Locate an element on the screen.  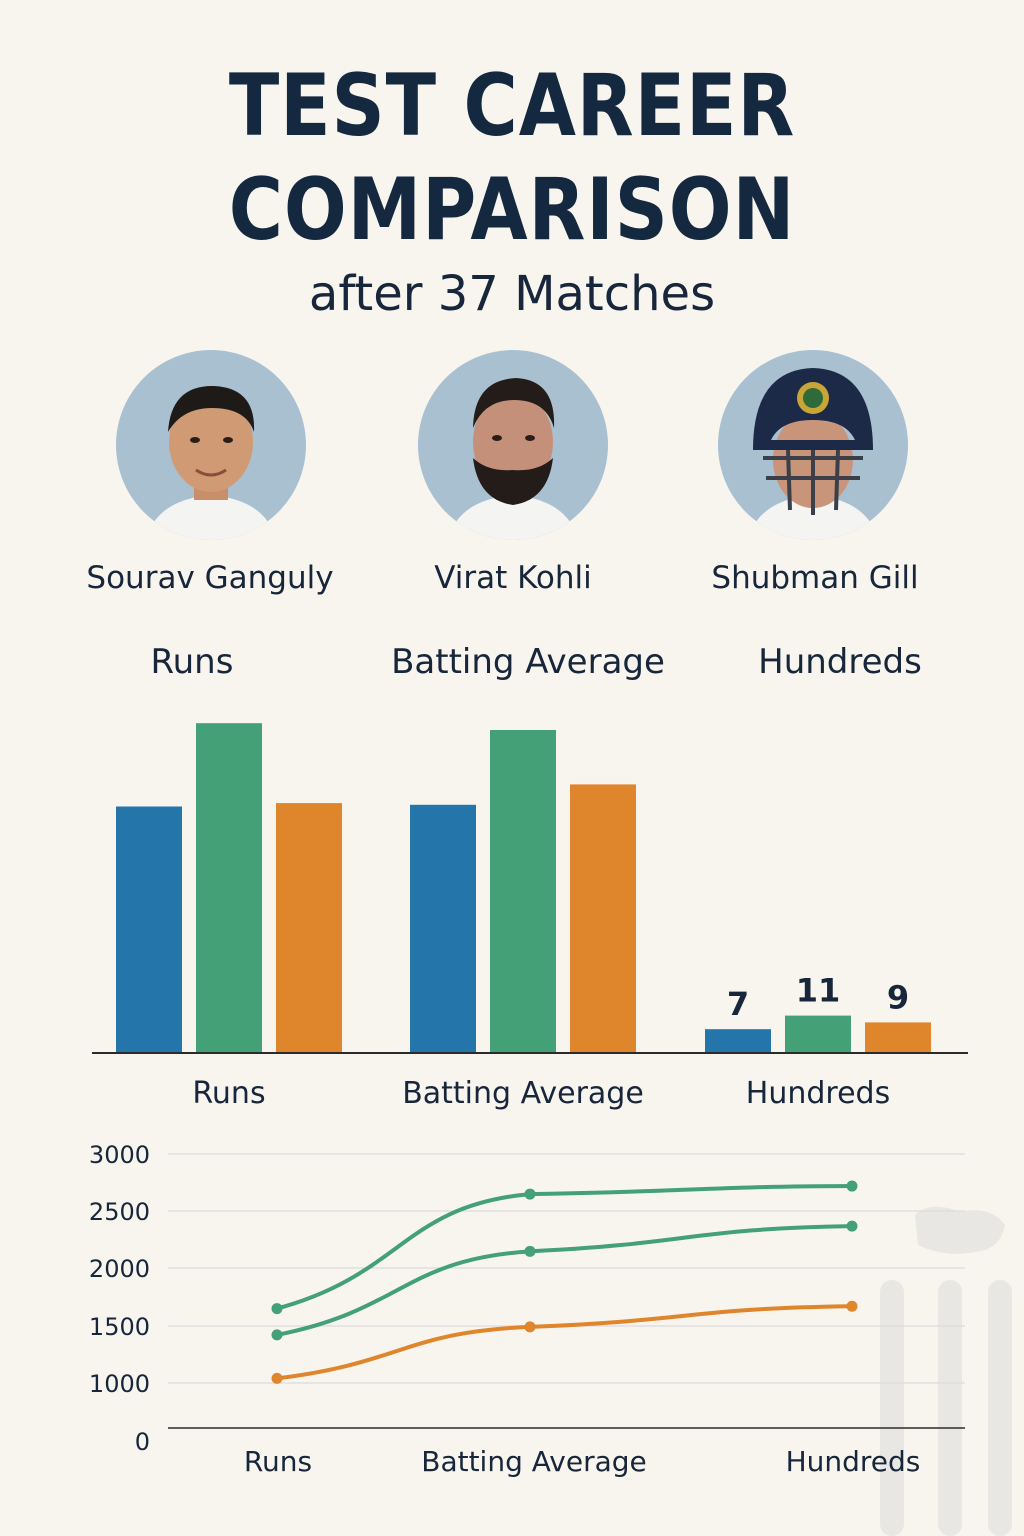
bar-batting-average-virat-kohli is located at coordinates (523, 891).